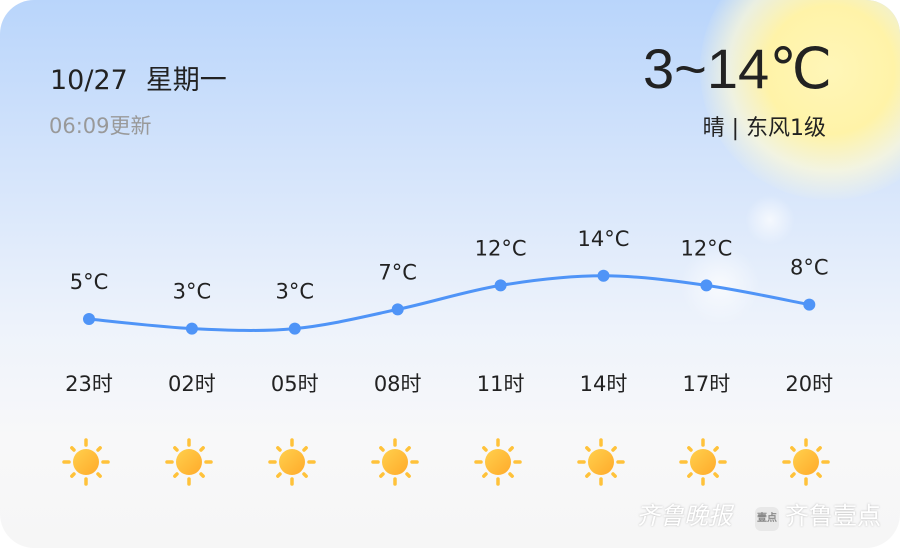 The width and height of the screenshot is (900, 548). Describe the element at coordinates (764, 128) in the screenshot. I see `weather-condition: 晴 | 东风1级` at that location.